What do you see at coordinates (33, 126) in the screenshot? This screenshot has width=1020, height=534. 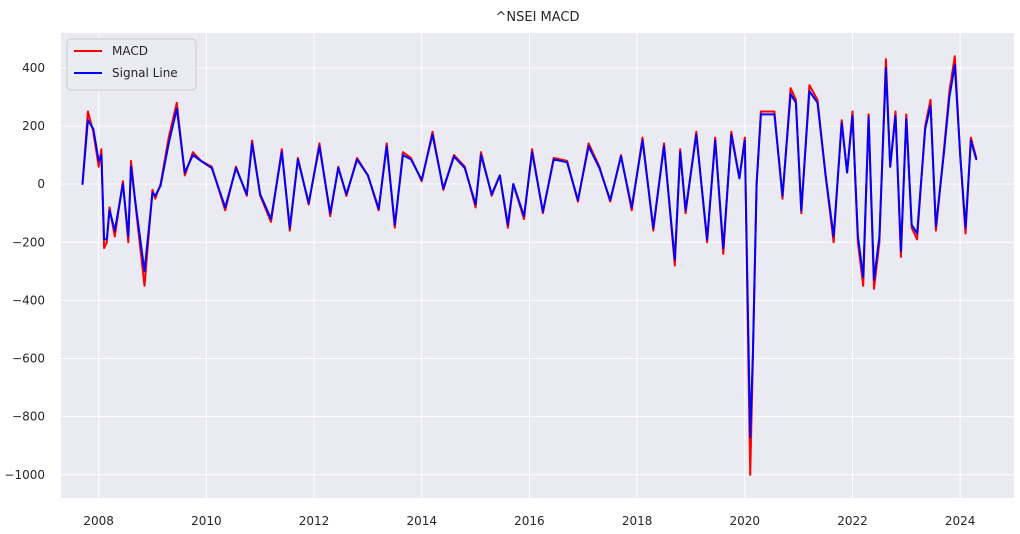 I see `y-tick-label: 200` at bounding box center [33, 126].